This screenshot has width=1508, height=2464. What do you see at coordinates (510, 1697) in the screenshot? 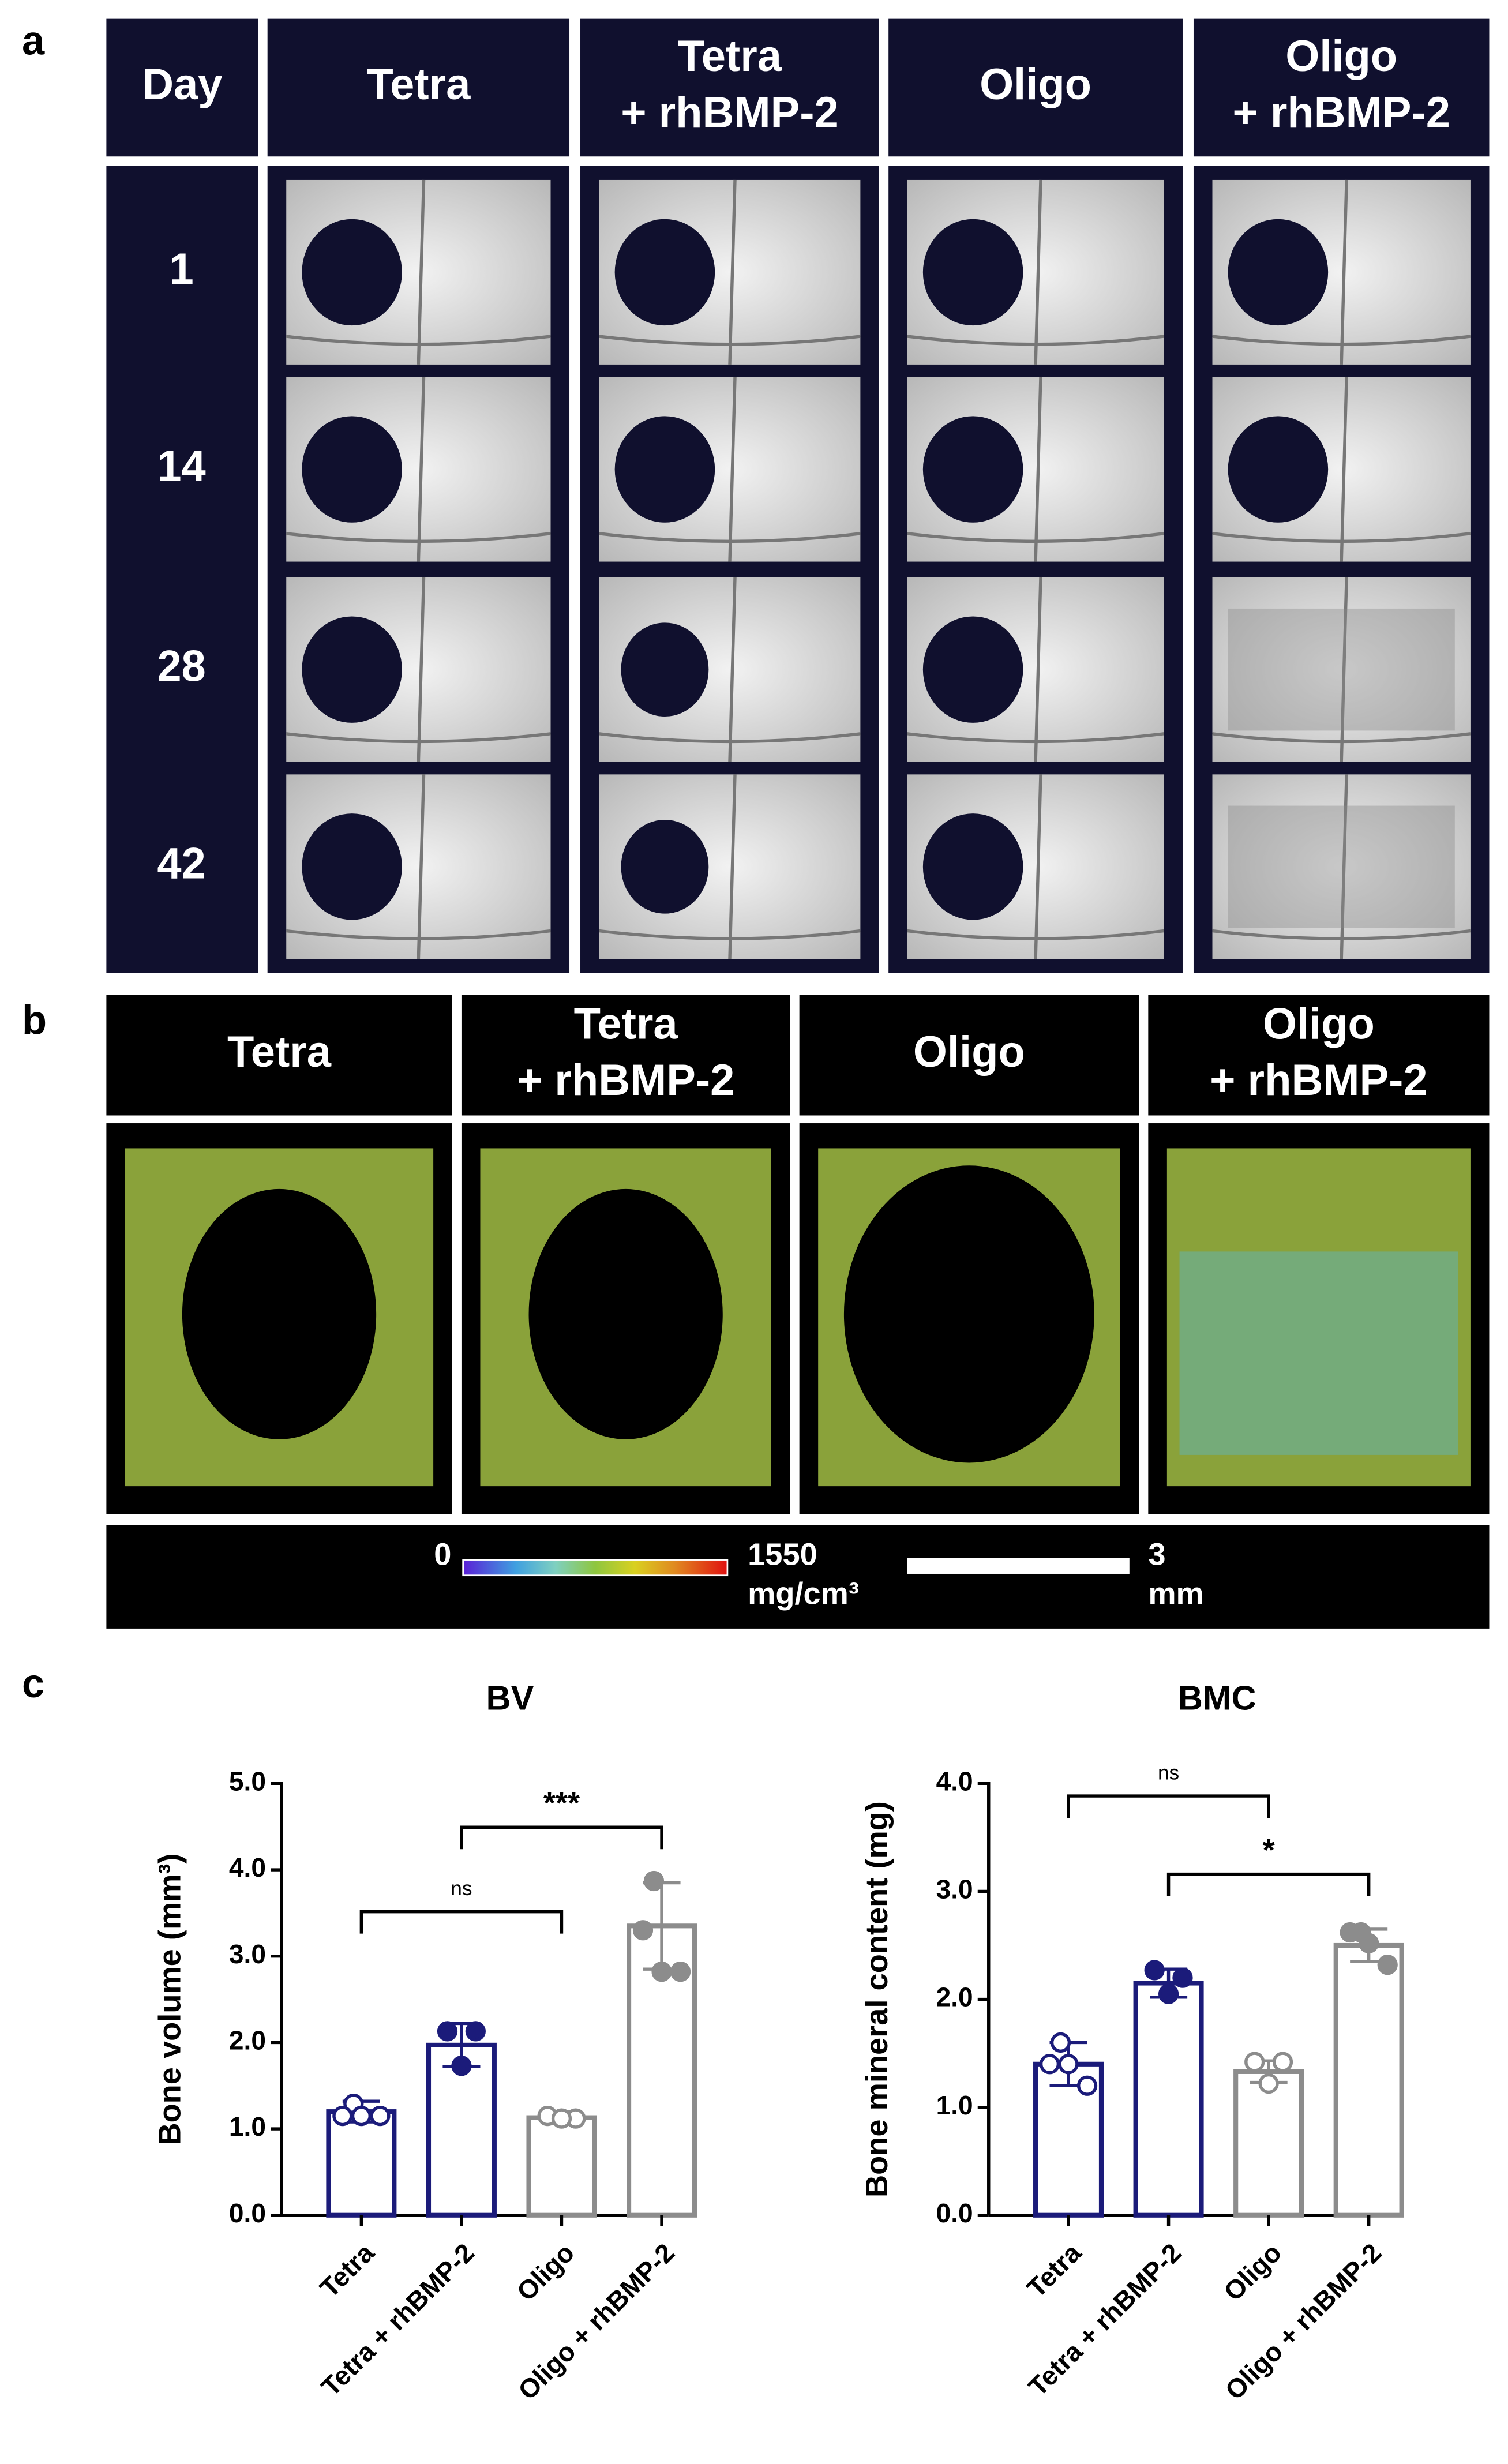
I see `chart-title: BV` at bounding box center [510, 1697].